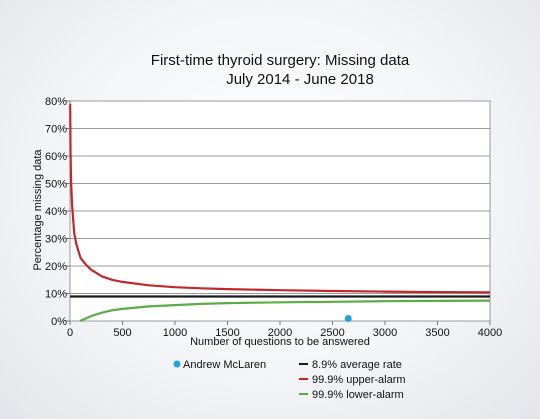 The image size is (540, 419). Describe the element at coordinates (56, 240) in the screenshot. I see `y-tick-label: 30%` at that location.